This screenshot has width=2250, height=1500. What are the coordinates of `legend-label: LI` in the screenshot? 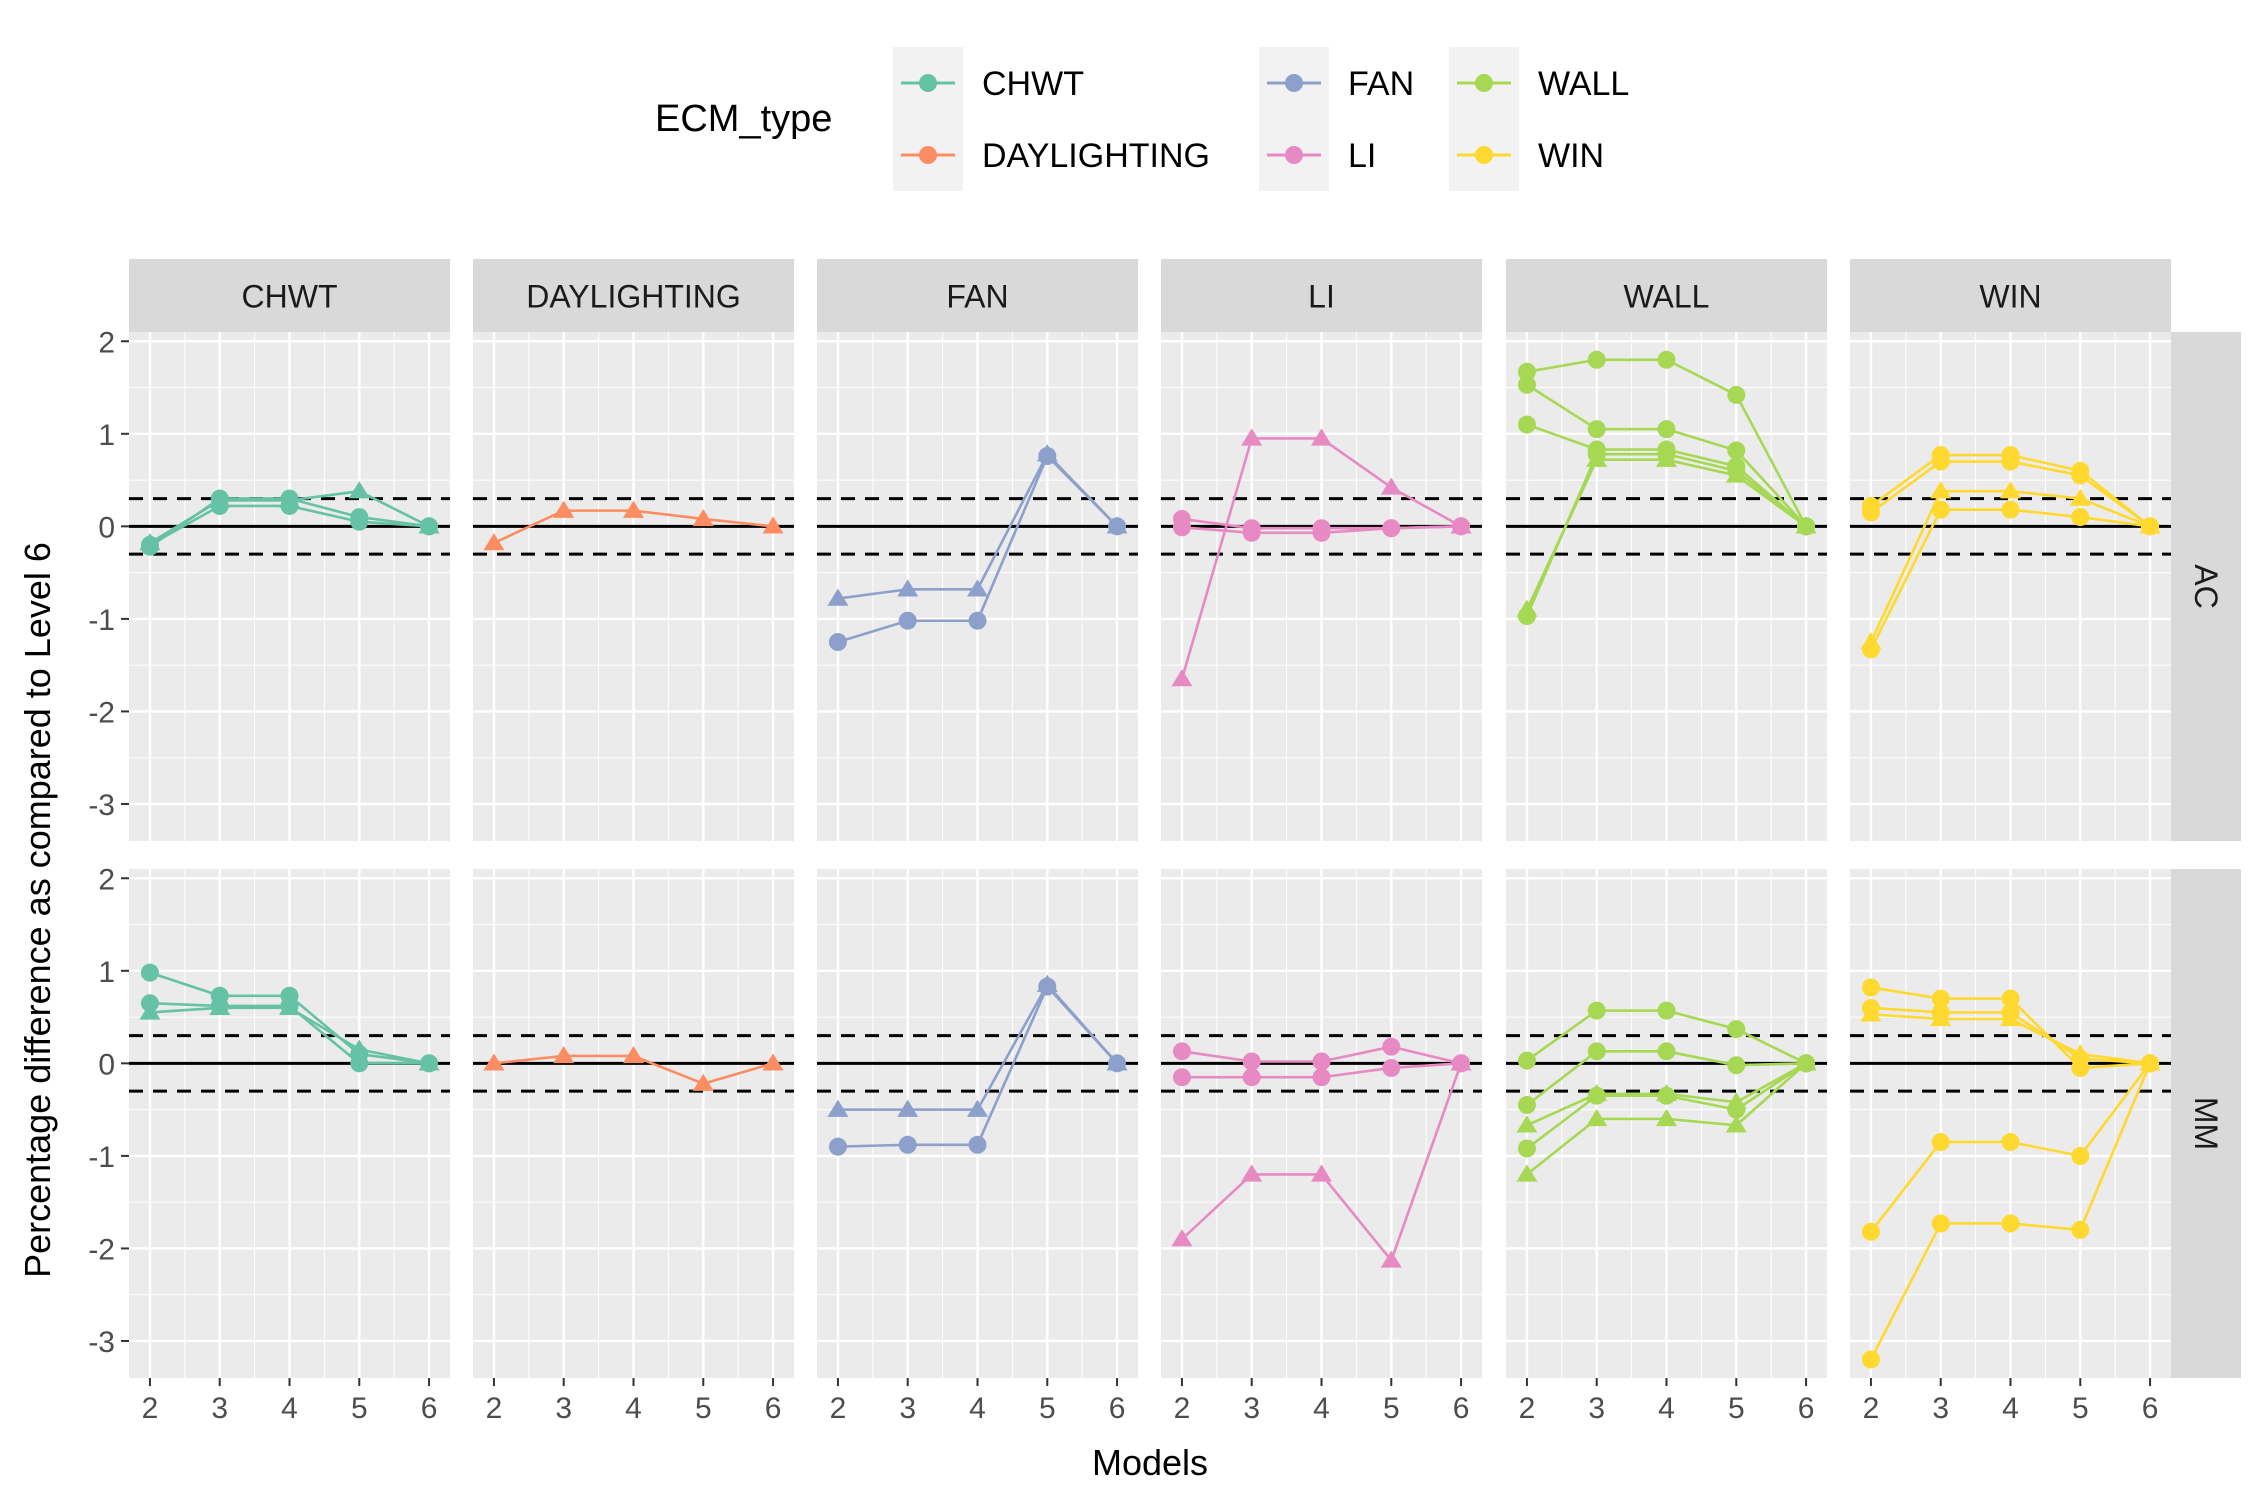 It's located at (1362, 156).